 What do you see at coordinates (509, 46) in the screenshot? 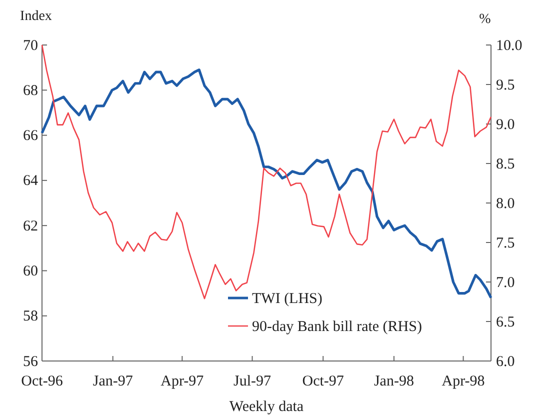
I see `y2-tick-label: 10.0` at bounding box center [509, 46].